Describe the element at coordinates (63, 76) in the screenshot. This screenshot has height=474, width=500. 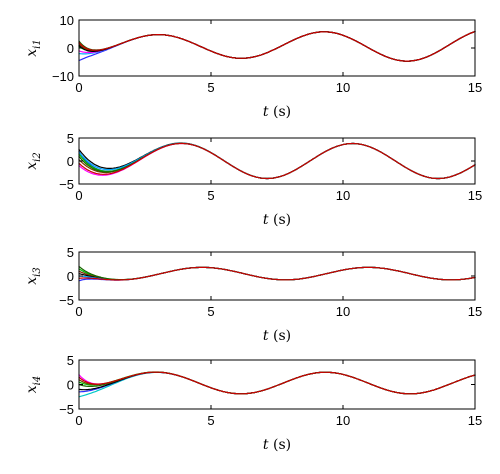
I see `y-tick-label: −10` at that location.